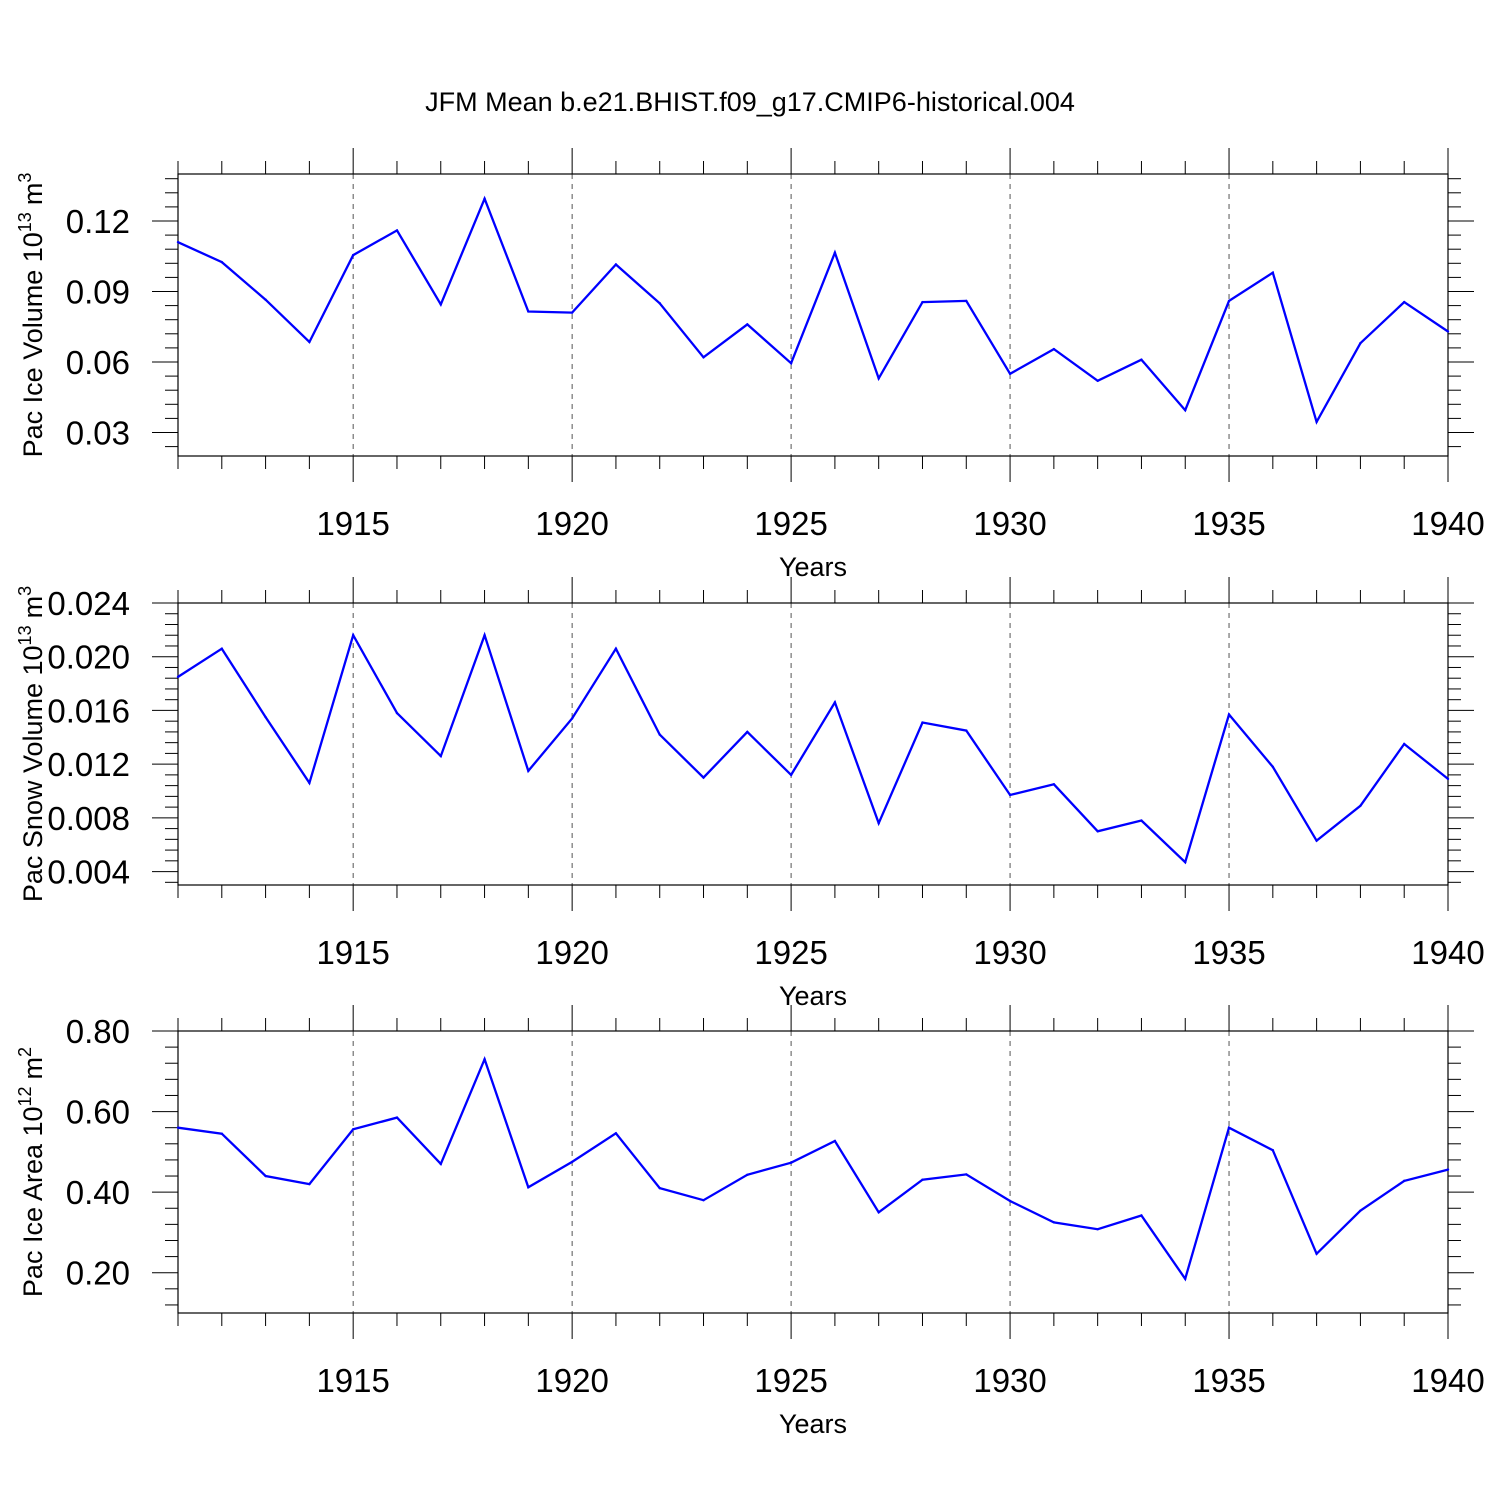 Image resolution: width=1500 pixels, height=1500 pixels. I want to click on series-line, so click(813, 310).